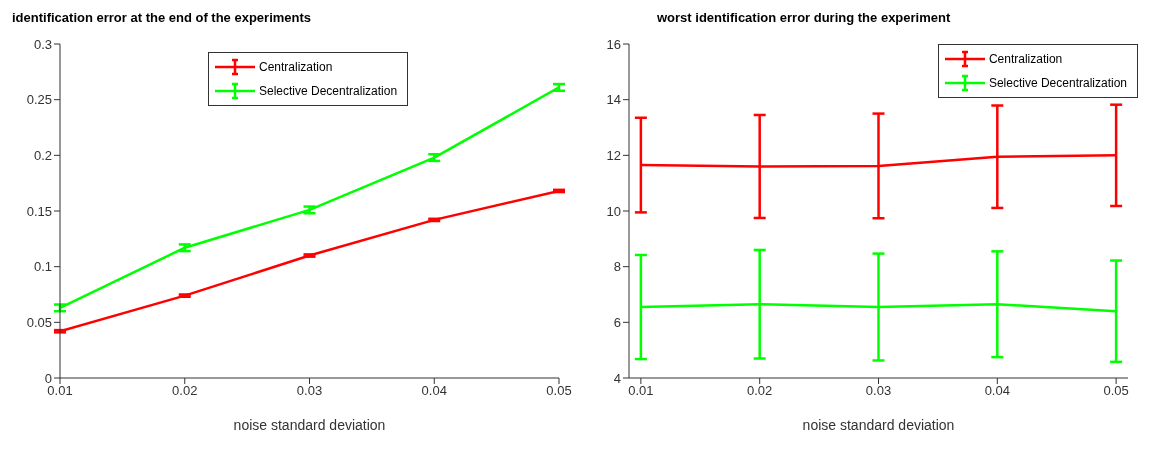 The width and height of the screenshot is (1150, 452). What do you see at coordinates (42, 155) in the screenshot?
I see `y-tick-label: 0.2` at bounding box center [42, 155].